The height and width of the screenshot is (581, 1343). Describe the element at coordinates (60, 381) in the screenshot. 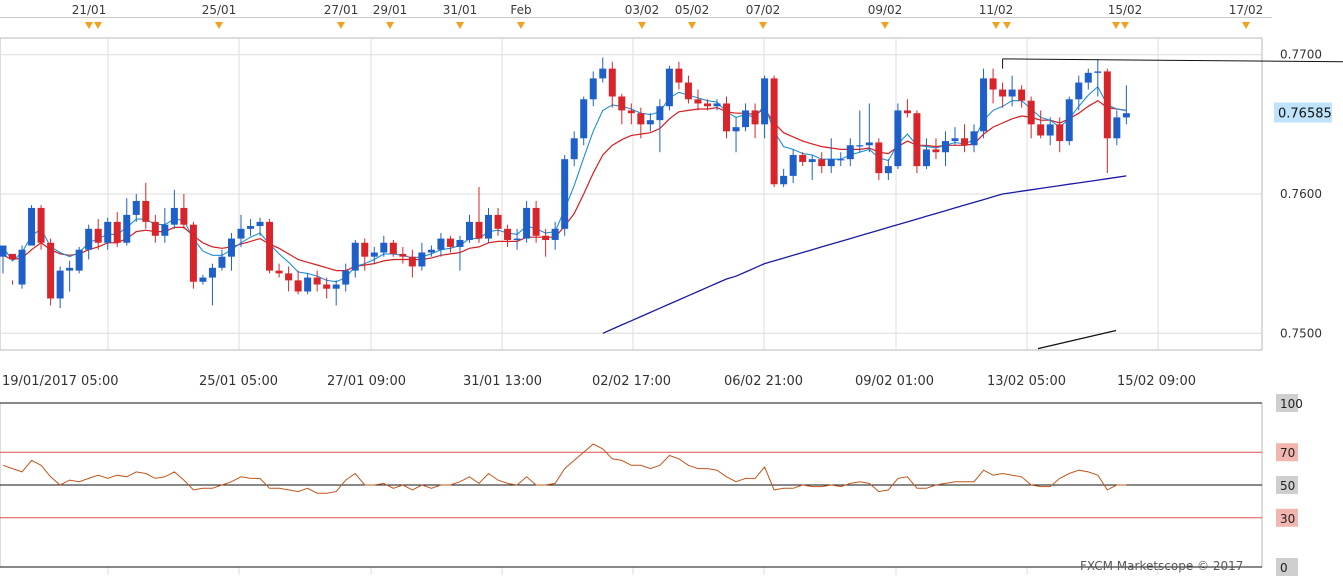

I see `x-tick-label: 19/01/2017 05:00` at that location.